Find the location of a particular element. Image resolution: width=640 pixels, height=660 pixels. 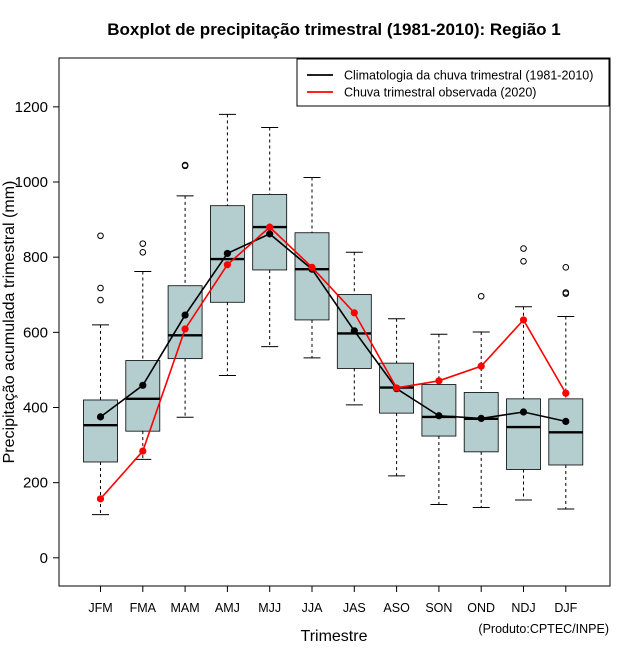

x-tick-label: OND is located at coordinates (481, 608).